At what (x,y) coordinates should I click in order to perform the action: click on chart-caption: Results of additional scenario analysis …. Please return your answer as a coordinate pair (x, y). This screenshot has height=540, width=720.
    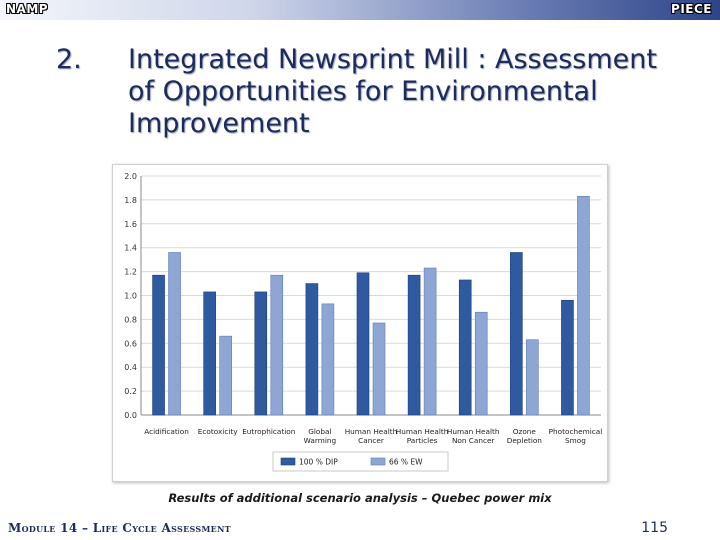
    Looking at the image, I should click on (360, 498).